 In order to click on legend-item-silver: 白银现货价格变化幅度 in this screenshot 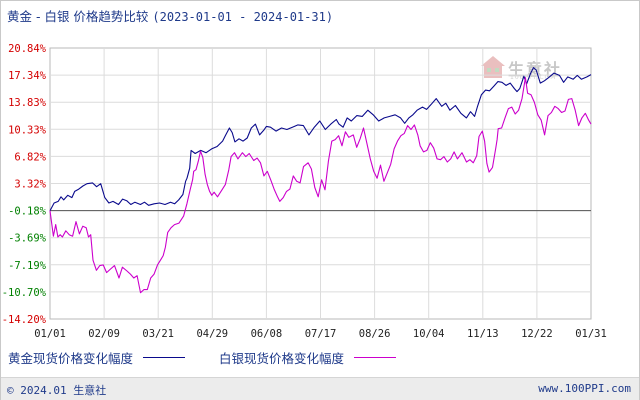, I will do `click(308, 357)`.